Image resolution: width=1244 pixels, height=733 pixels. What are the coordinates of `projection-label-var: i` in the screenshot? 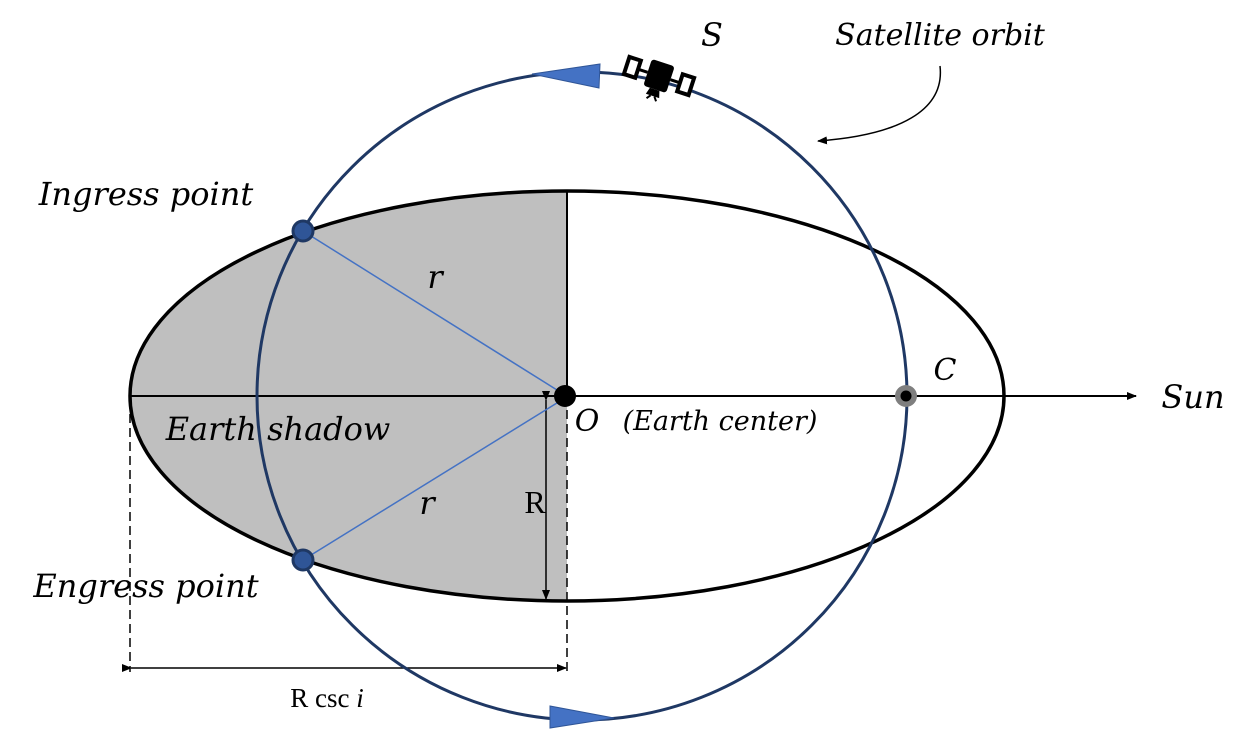 It's located at (360, 698).